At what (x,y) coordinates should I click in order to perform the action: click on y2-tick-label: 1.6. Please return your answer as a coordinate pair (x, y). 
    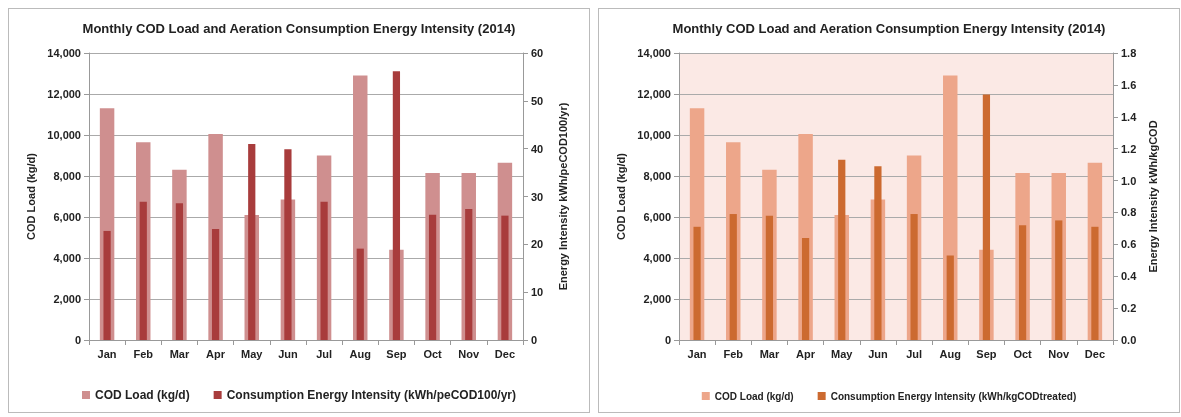
    Looking at the image, I should click on (1129, 84).